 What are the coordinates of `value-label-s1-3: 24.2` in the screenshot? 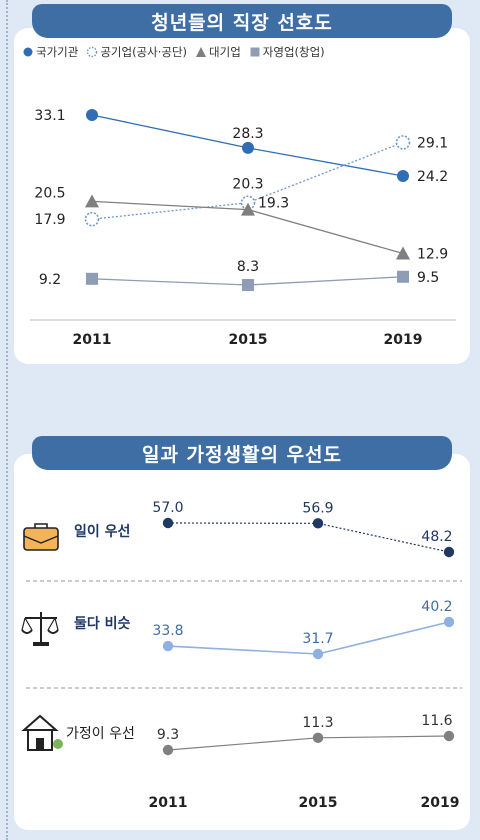 It's located at (432, 177).